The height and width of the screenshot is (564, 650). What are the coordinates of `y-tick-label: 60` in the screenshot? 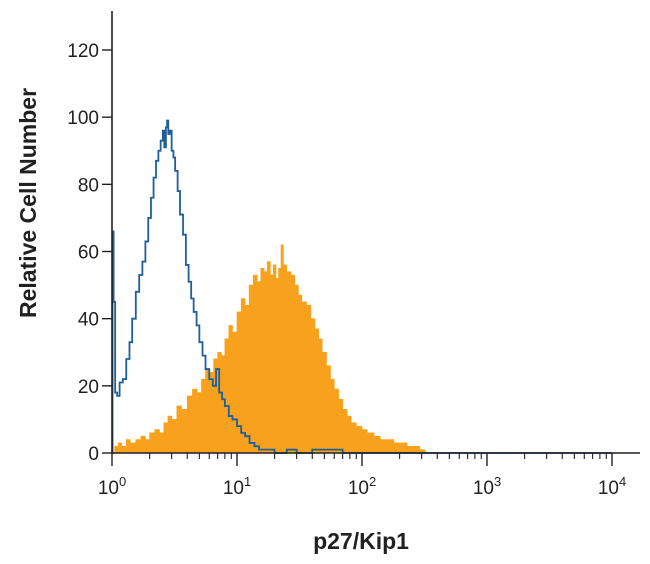 It's located at (88, 253).